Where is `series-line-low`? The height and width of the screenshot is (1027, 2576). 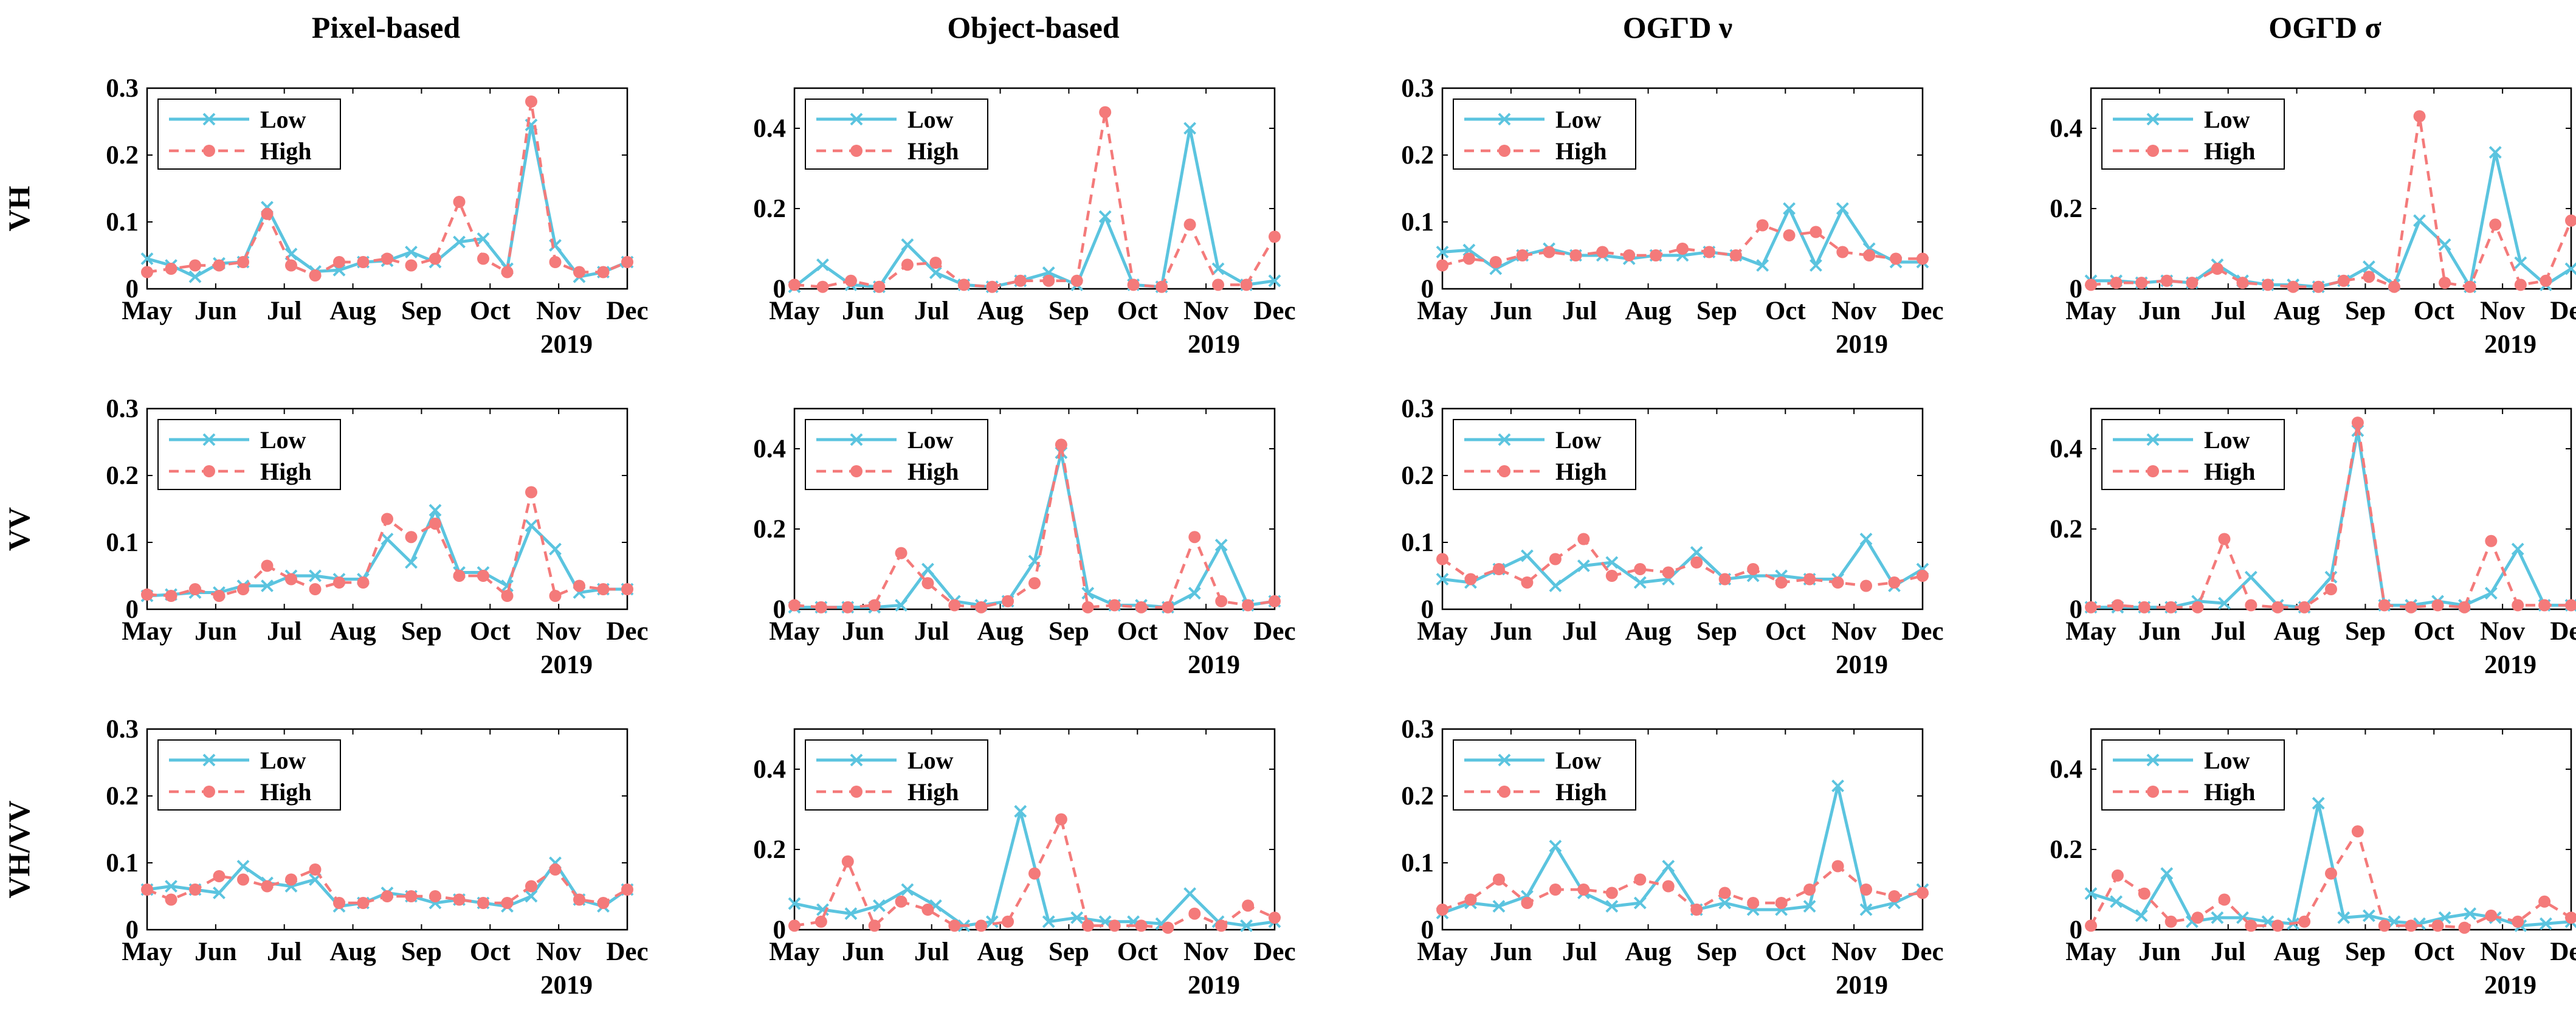
series-line-low is located at coordinates (1683, 849).